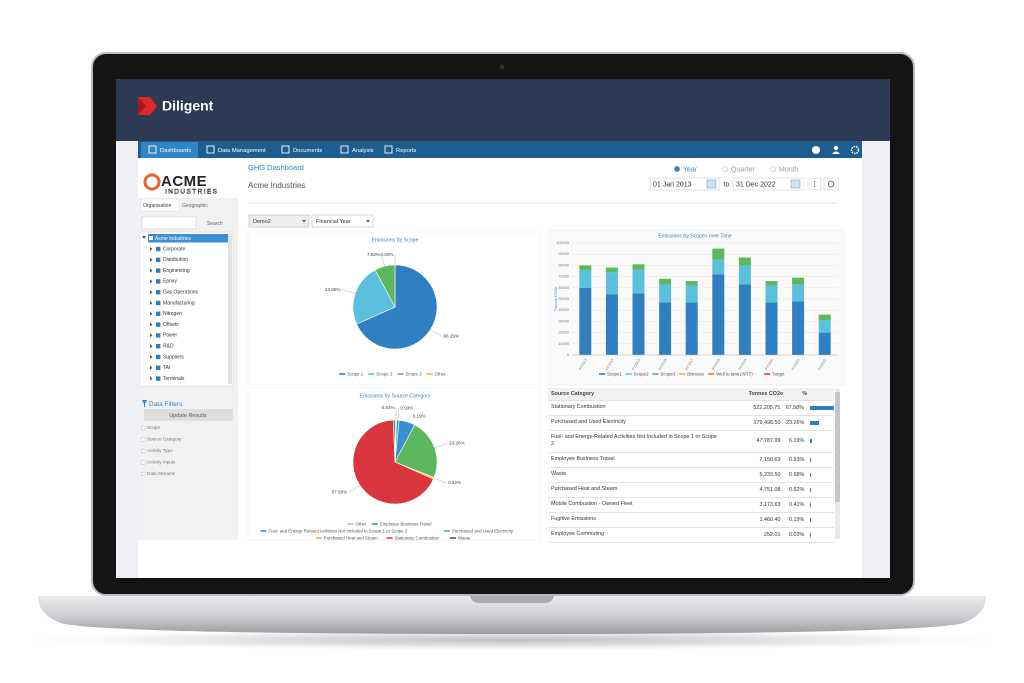 The image size is (1024, 683). I want to click on user-icon, so click(836, 148).